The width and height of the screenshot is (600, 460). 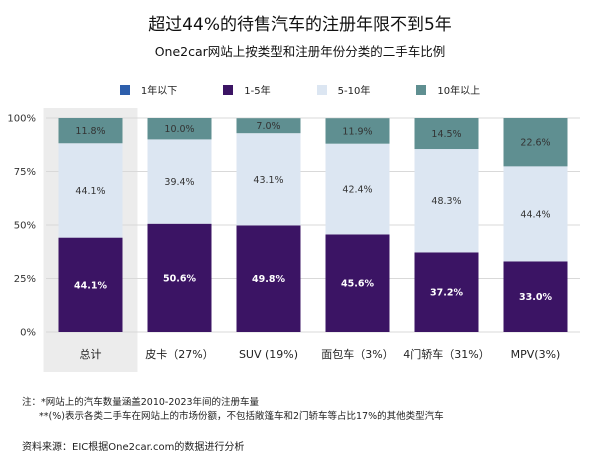 What do you see at coordinates (257, 91) in the screenshot?
I see `legend-label-1-5-years: 1-5年` at bounding box center [257, 91].